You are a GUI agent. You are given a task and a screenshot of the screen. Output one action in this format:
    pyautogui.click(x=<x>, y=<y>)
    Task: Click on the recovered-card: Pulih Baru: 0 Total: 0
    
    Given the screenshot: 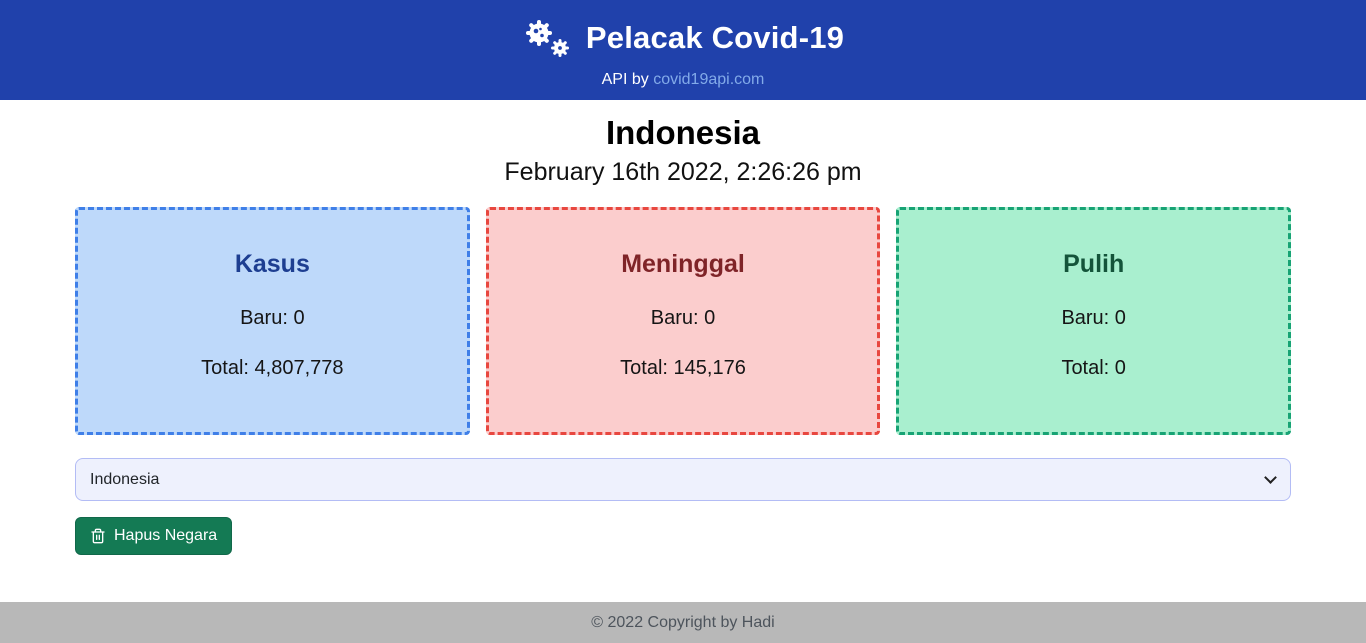 What is the action you would take?
    pyautogui.click(x=1094, y=321)
    